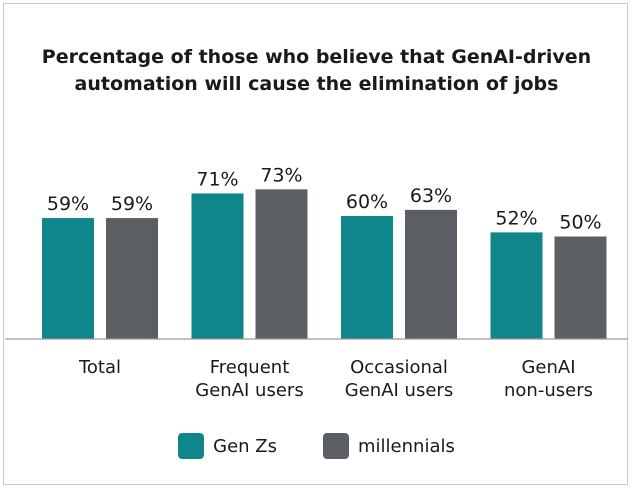  Describe the element at coordinates (406, 446) in the screenshot. I see `legend-label-millennials: millennials` at that location.